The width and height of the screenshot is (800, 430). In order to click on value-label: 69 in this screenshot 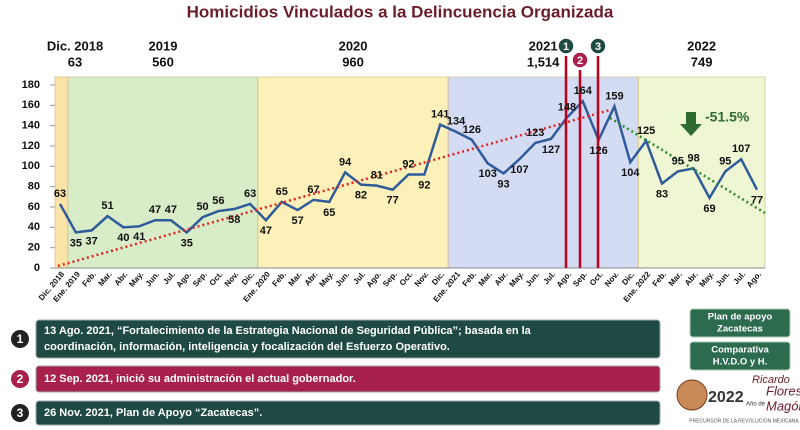, I will do `click(709, 209)`.